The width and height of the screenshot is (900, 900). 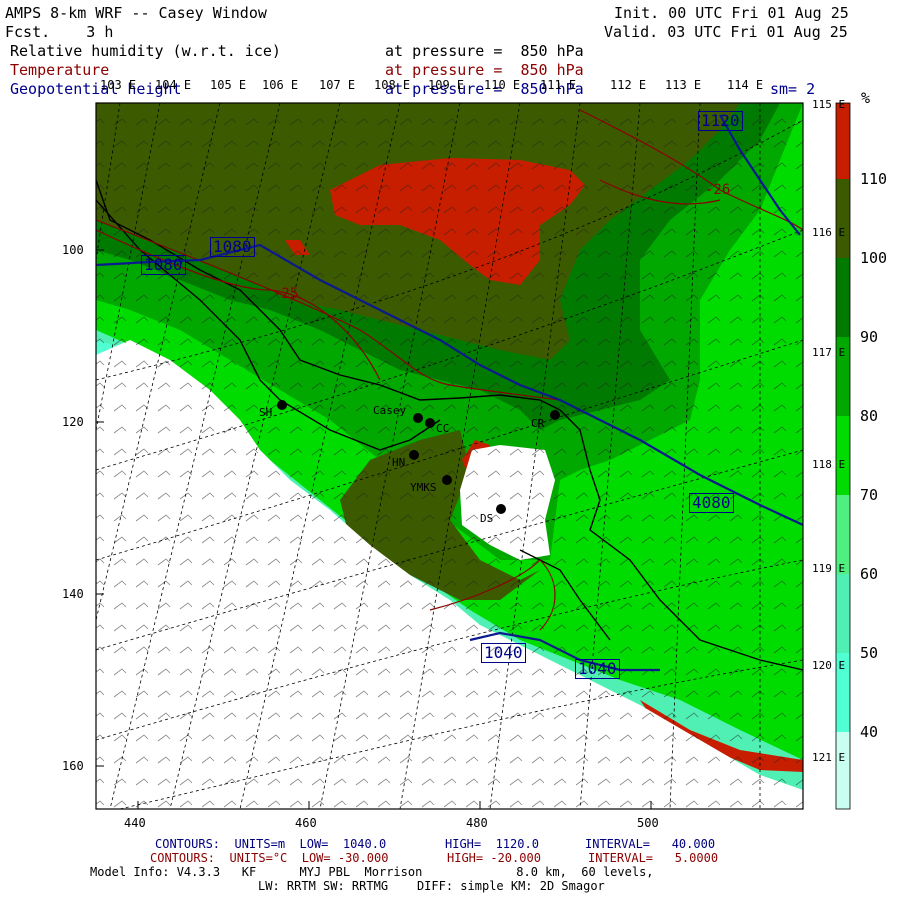 What do you see at coordinates (73, 422) in the screenshot?
I see `y-tick-label: 120` at bounding box center [73, 422].